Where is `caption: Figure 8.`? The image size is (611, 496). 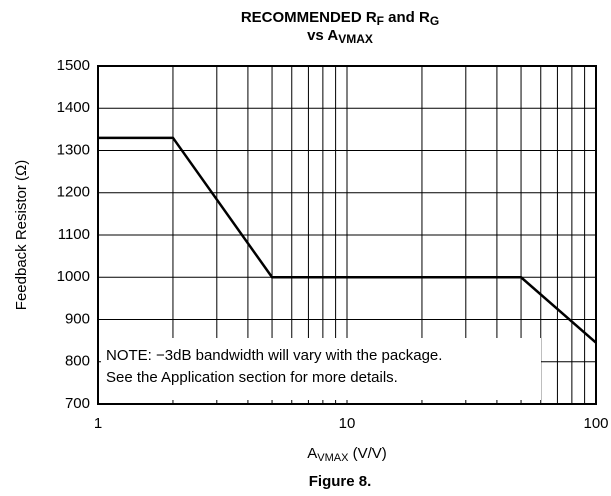 caption: Figure 8. is located at coordinates (340, 481).